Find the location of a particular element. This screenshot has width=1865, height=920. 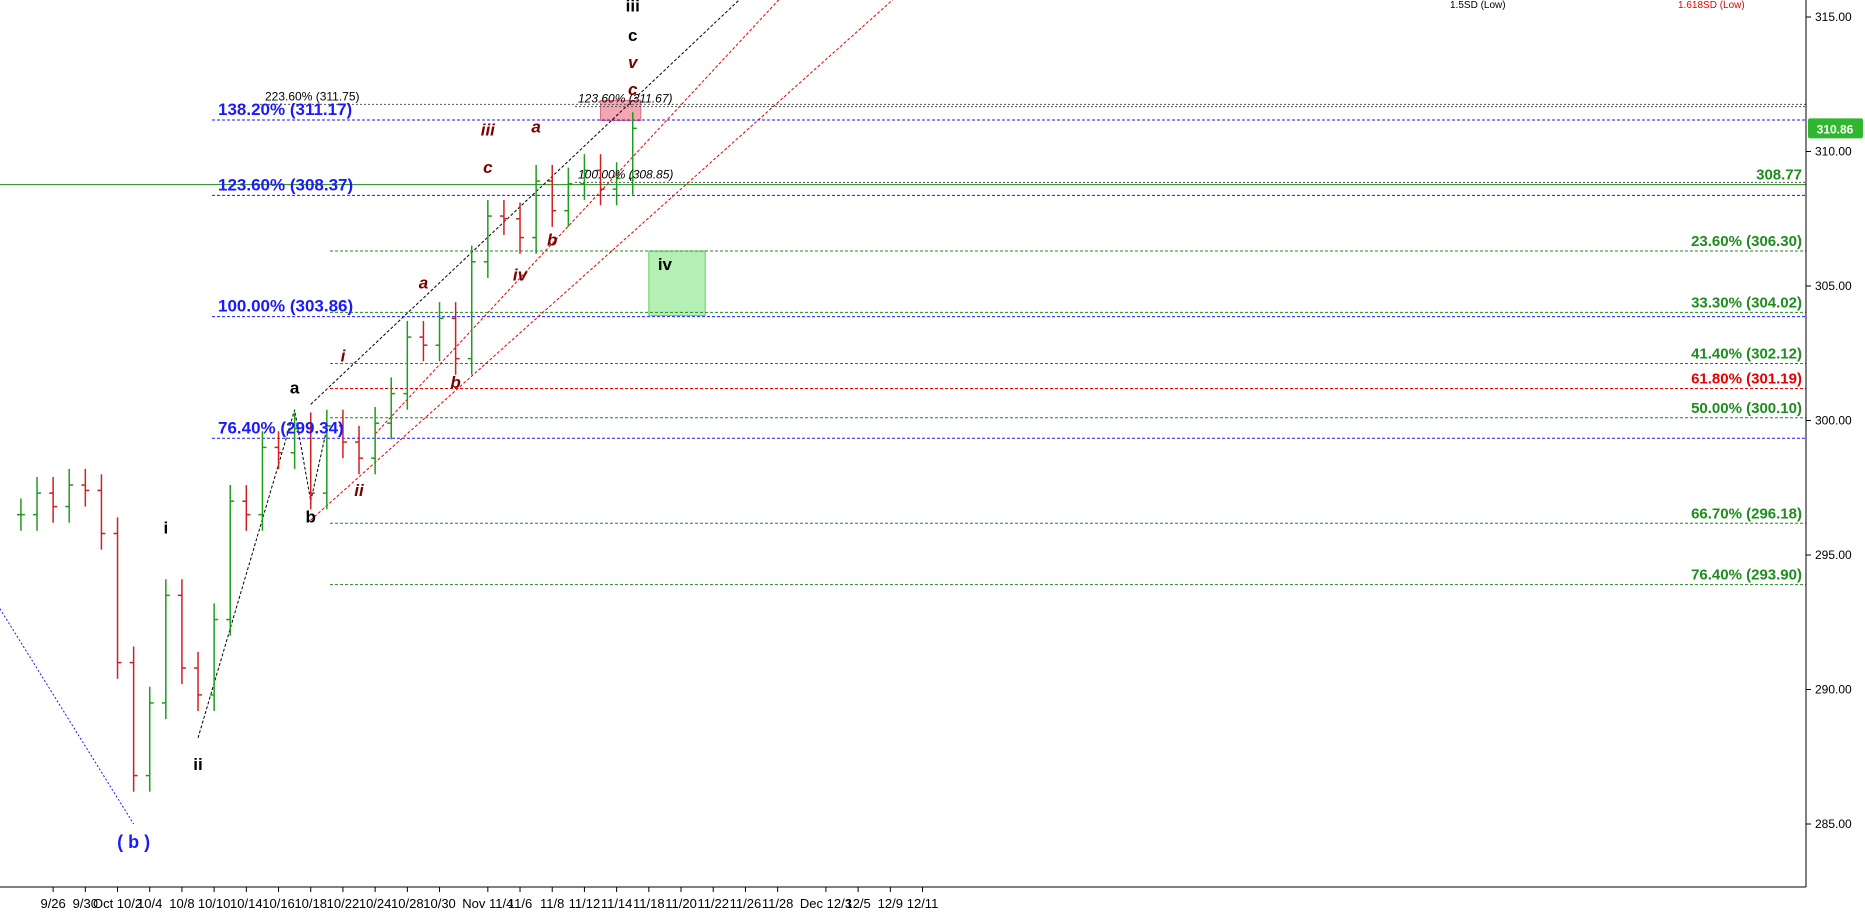

x-tick-label-3: 10/4 is located at coordinates (149, 903).